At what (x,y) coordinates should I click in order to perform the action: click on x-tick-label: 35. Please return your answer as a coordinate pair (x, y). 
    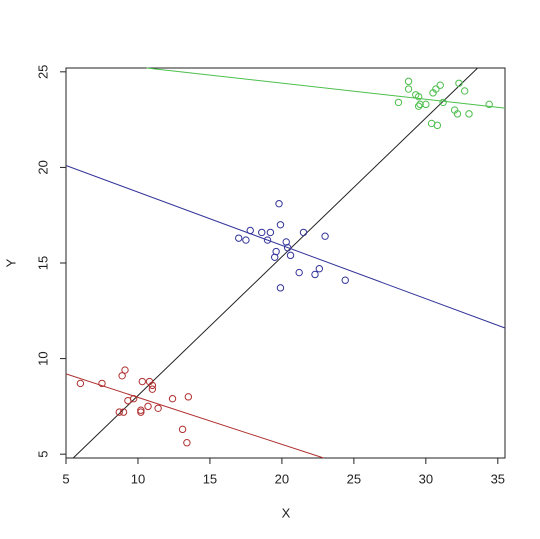
    Looking at the image, I should click on (498, 478).